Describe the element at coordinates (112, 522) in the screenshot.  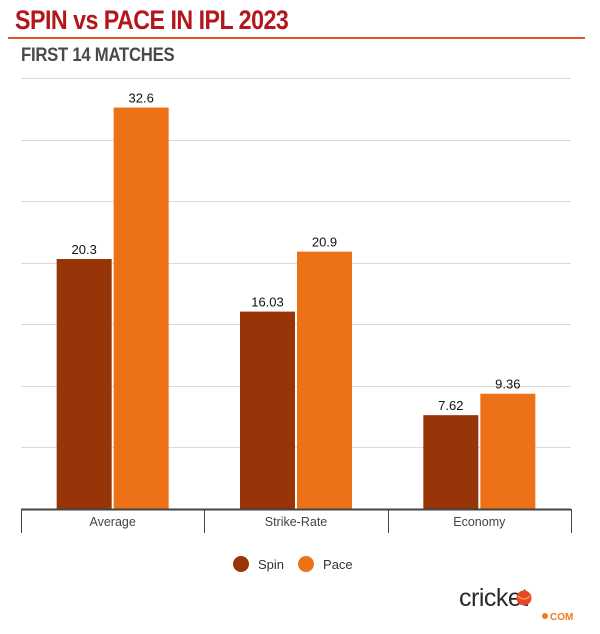
I see `x-tick-label: Average` at that location.